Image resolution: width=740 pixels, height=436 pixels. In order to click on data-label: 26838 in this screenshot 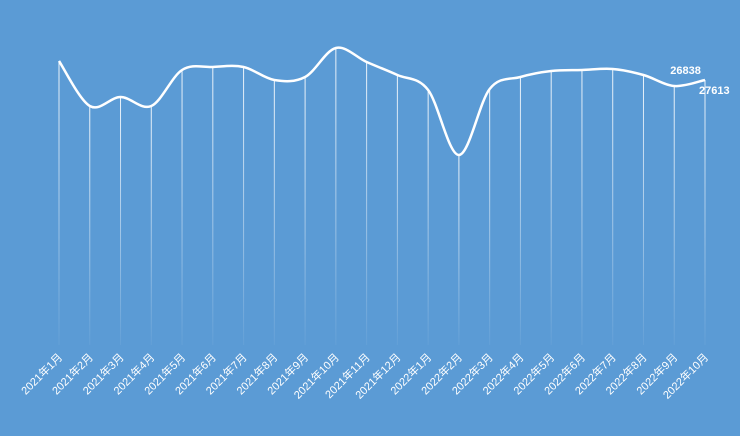, I will do `click(685, 71)`.